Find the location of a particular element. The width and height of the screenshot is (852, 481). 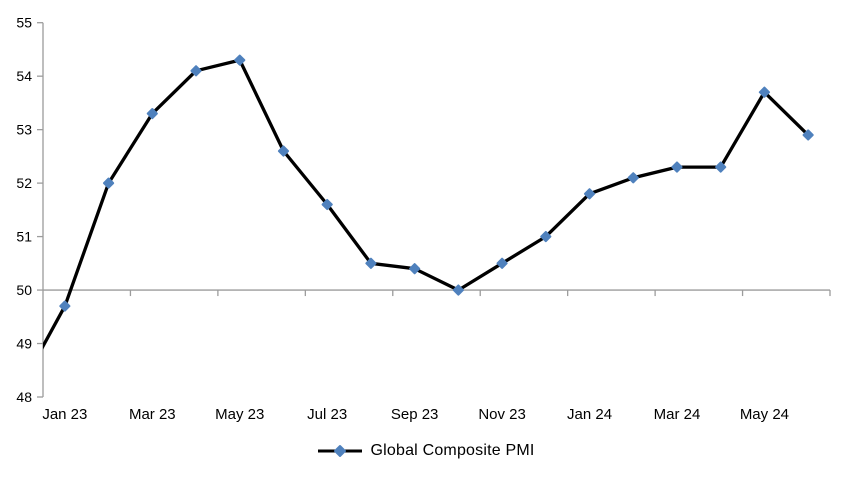

legend-marker-icon is located at coordinates (340, 451).